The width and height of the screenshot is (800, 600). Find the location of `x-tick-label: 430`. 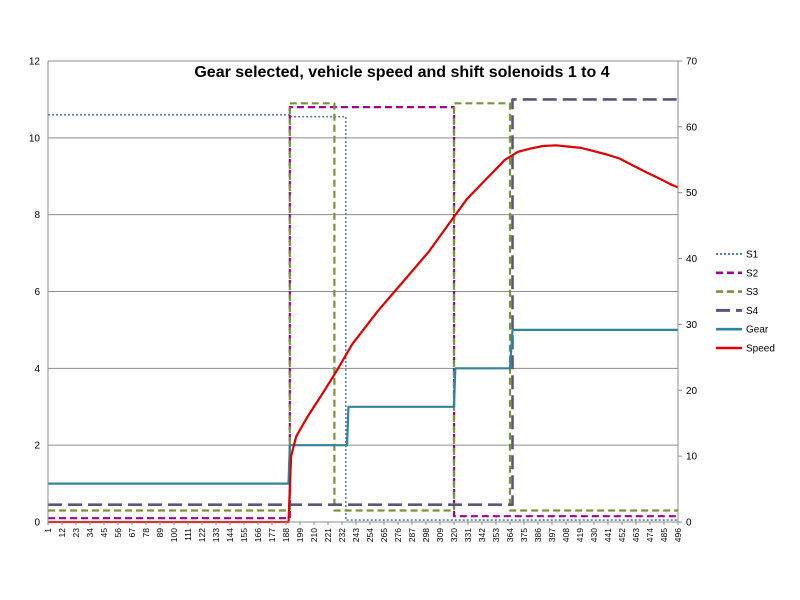

x-tick-label: 430 is located at coordinates (594, 535).